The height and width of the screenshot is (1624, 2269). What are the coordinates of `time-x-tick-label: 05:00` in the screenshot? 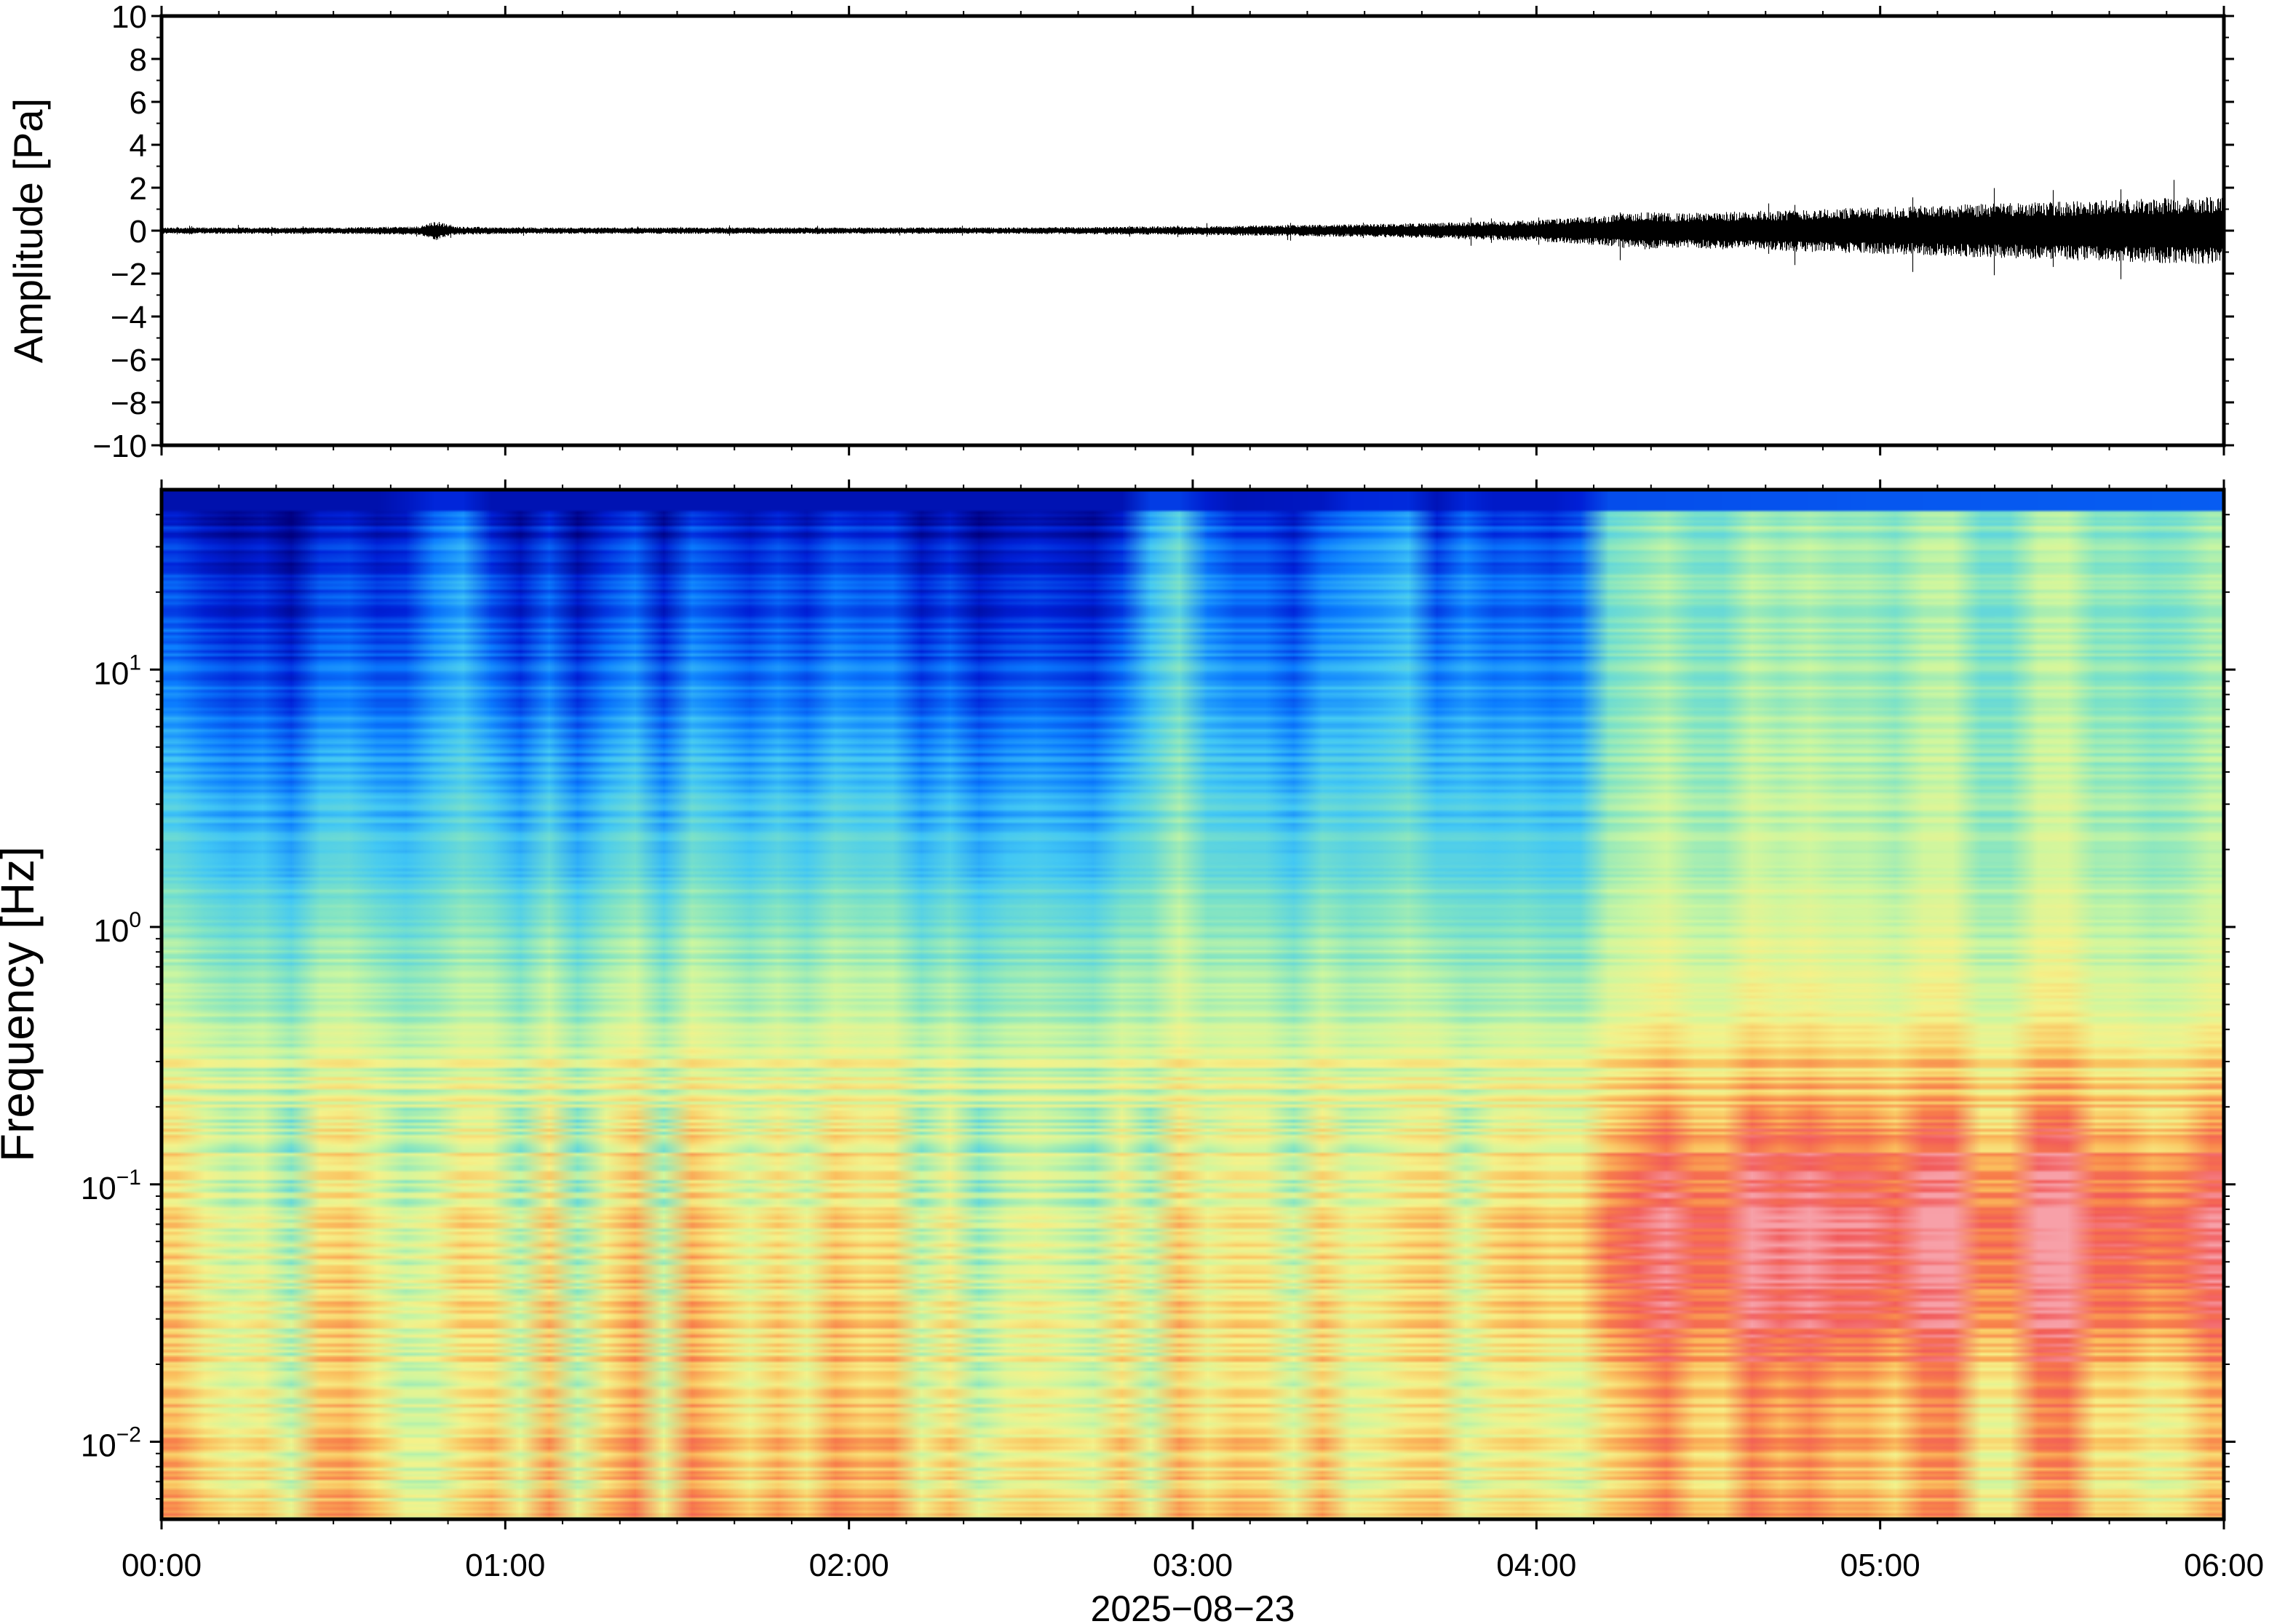 It's located at (1880, 1565).